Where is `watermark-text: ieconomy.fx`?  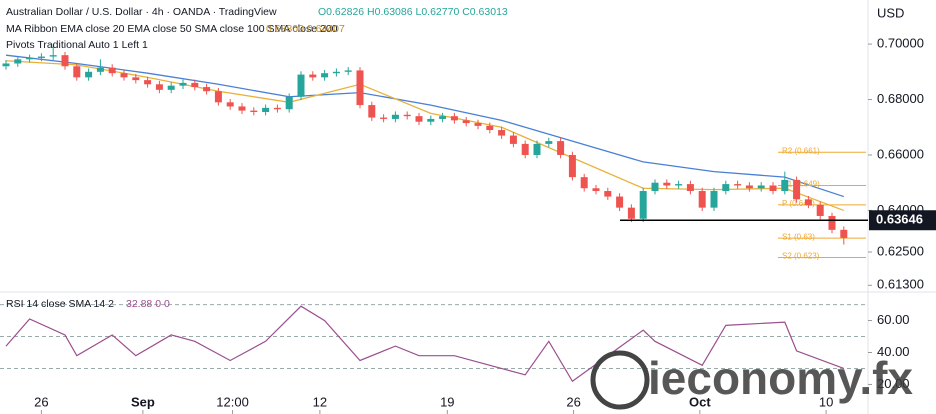 watermark-text: ieconomy.fx is located at coordinates (780, 378).